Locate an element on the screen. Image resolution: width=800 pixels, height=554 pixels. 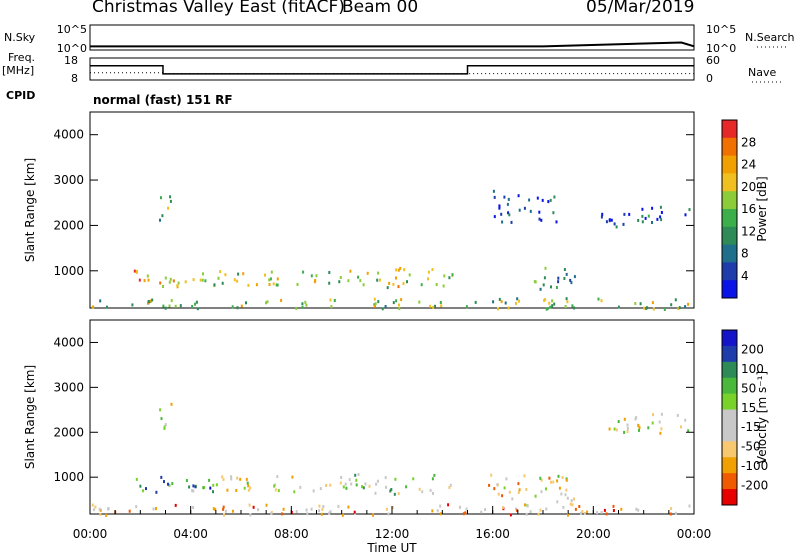
date-label: 05/Mar/2019 is located at coordinates (640, 8).